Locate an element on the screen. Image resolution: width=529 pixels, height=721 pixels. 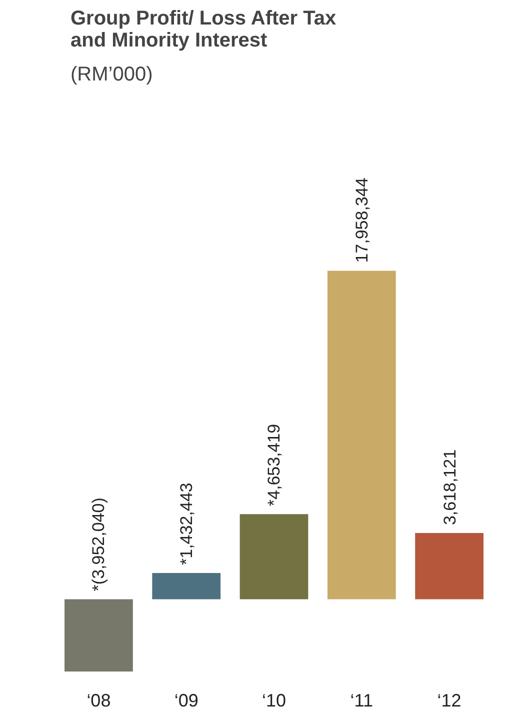
data-label: 3,618,121 is located at coordinates (450, 487).